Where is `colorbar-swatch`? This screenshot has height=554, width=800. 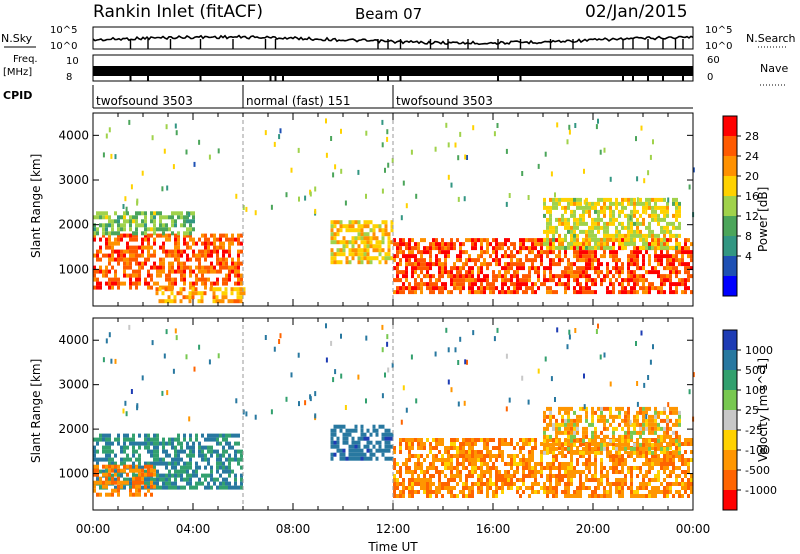 colorbar-swatch is located at coordinates (730, 226).